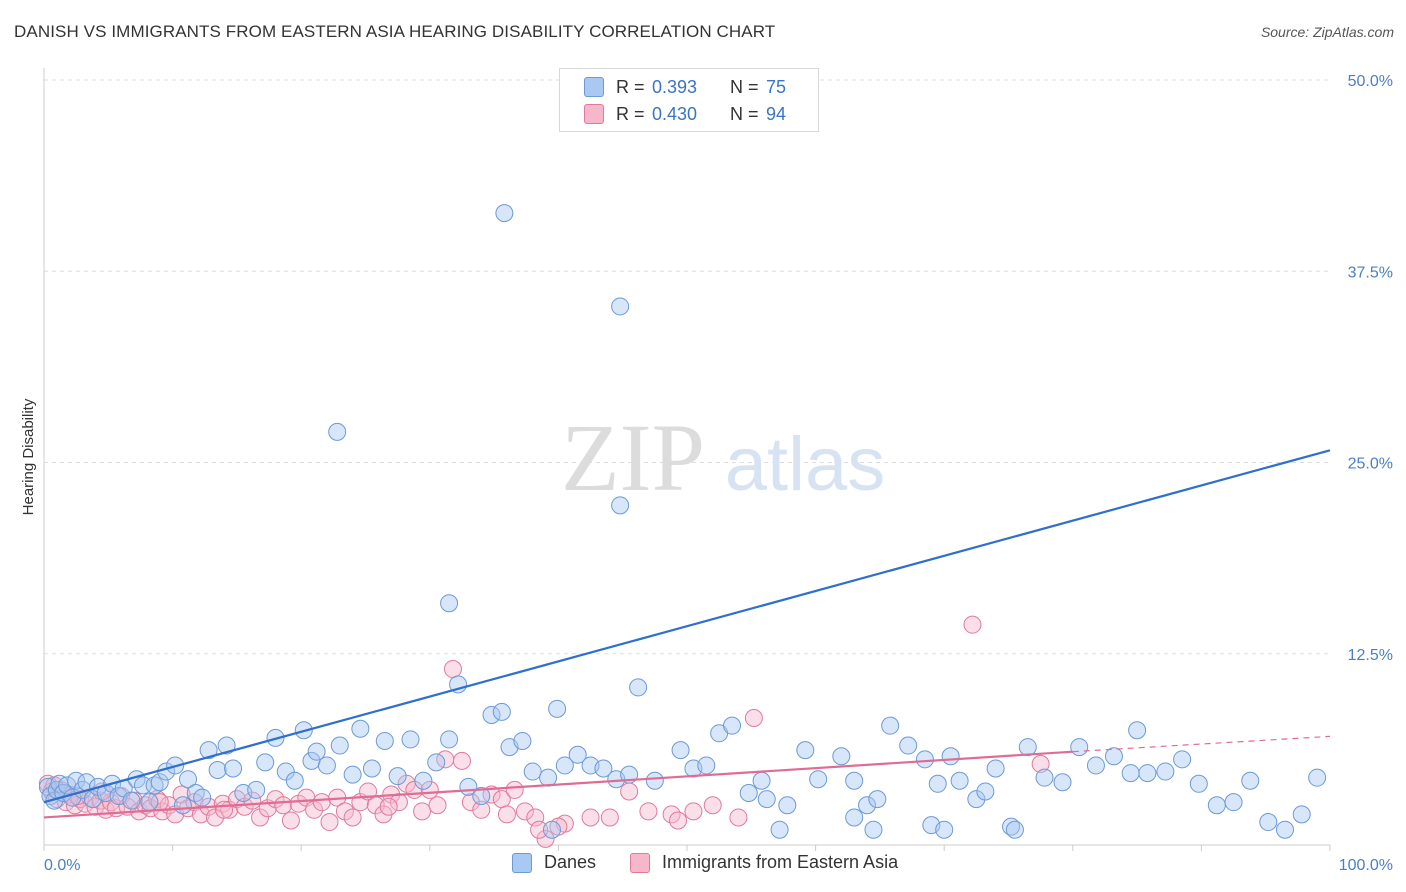 Image resolution: width=1406 pixels, height=892 pixels. Describe the element at coordinates (780, 862) in the screenshot. I see `bottom-legend-label: Immigrants from Eastern Asia` at that location.